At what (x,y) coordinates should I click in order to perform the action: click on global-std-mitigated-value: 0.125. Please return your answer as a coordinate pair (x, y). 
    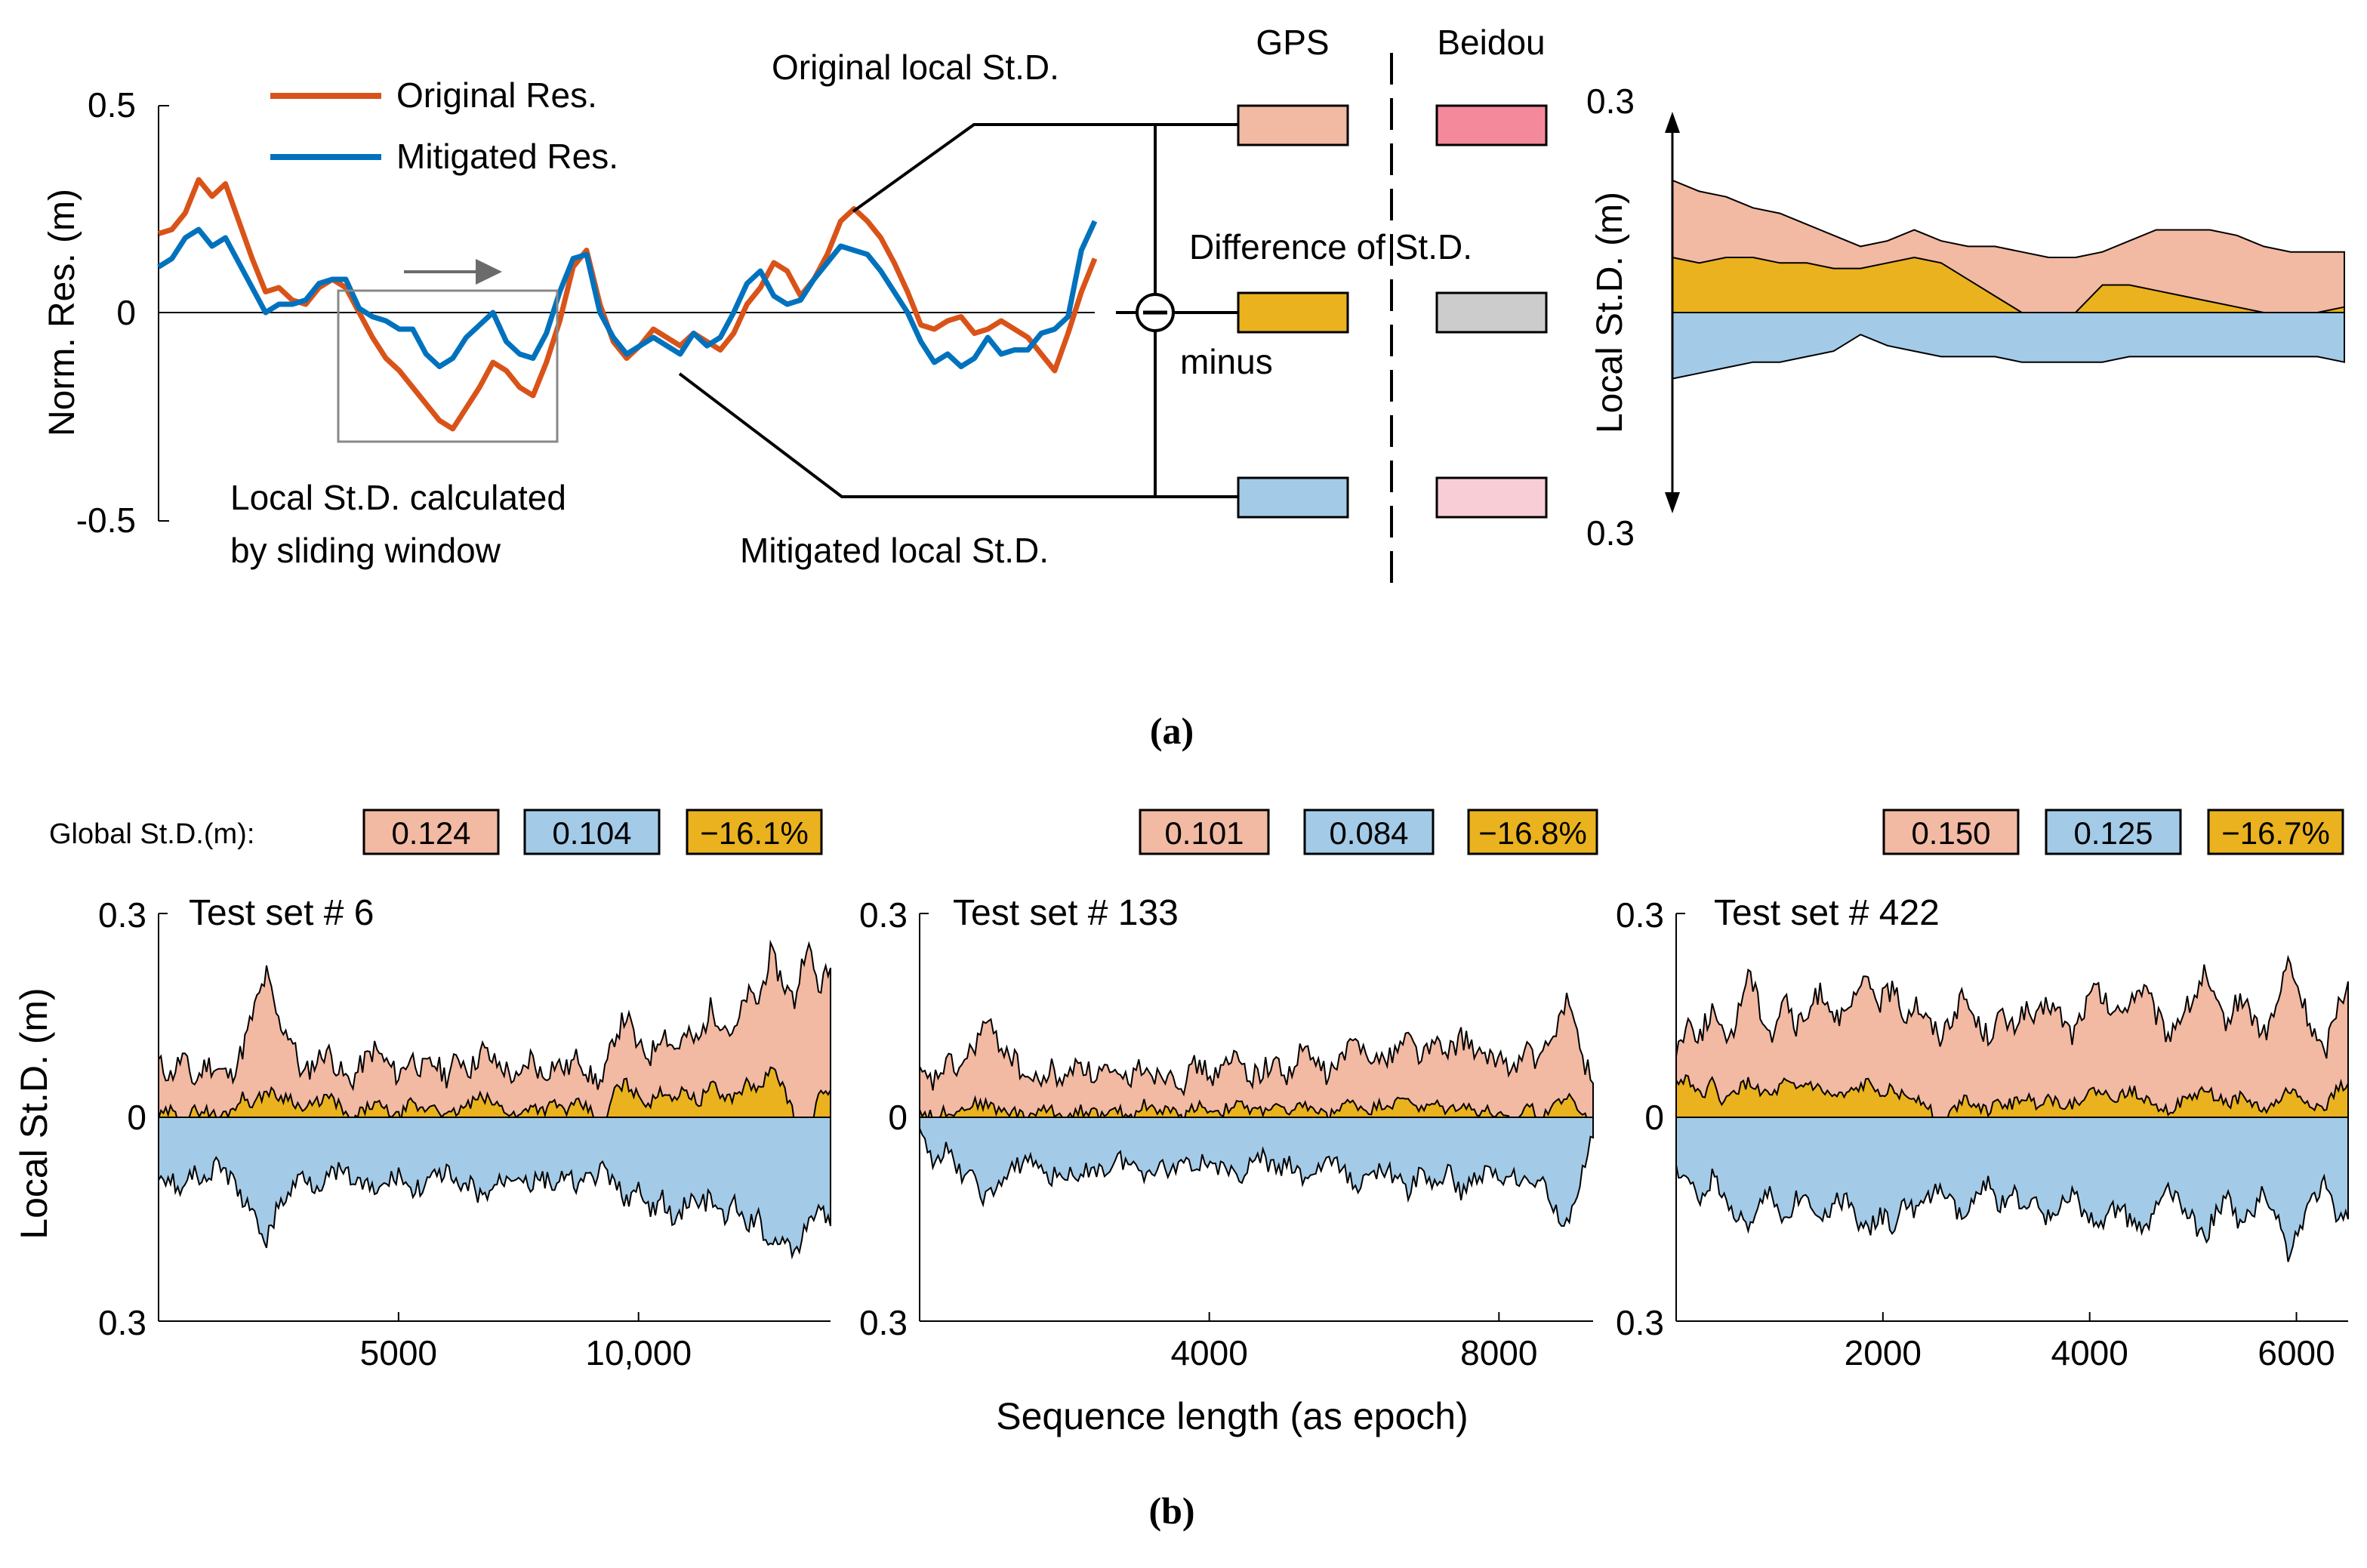
    Looking at the image, I should click on (2113, 833).